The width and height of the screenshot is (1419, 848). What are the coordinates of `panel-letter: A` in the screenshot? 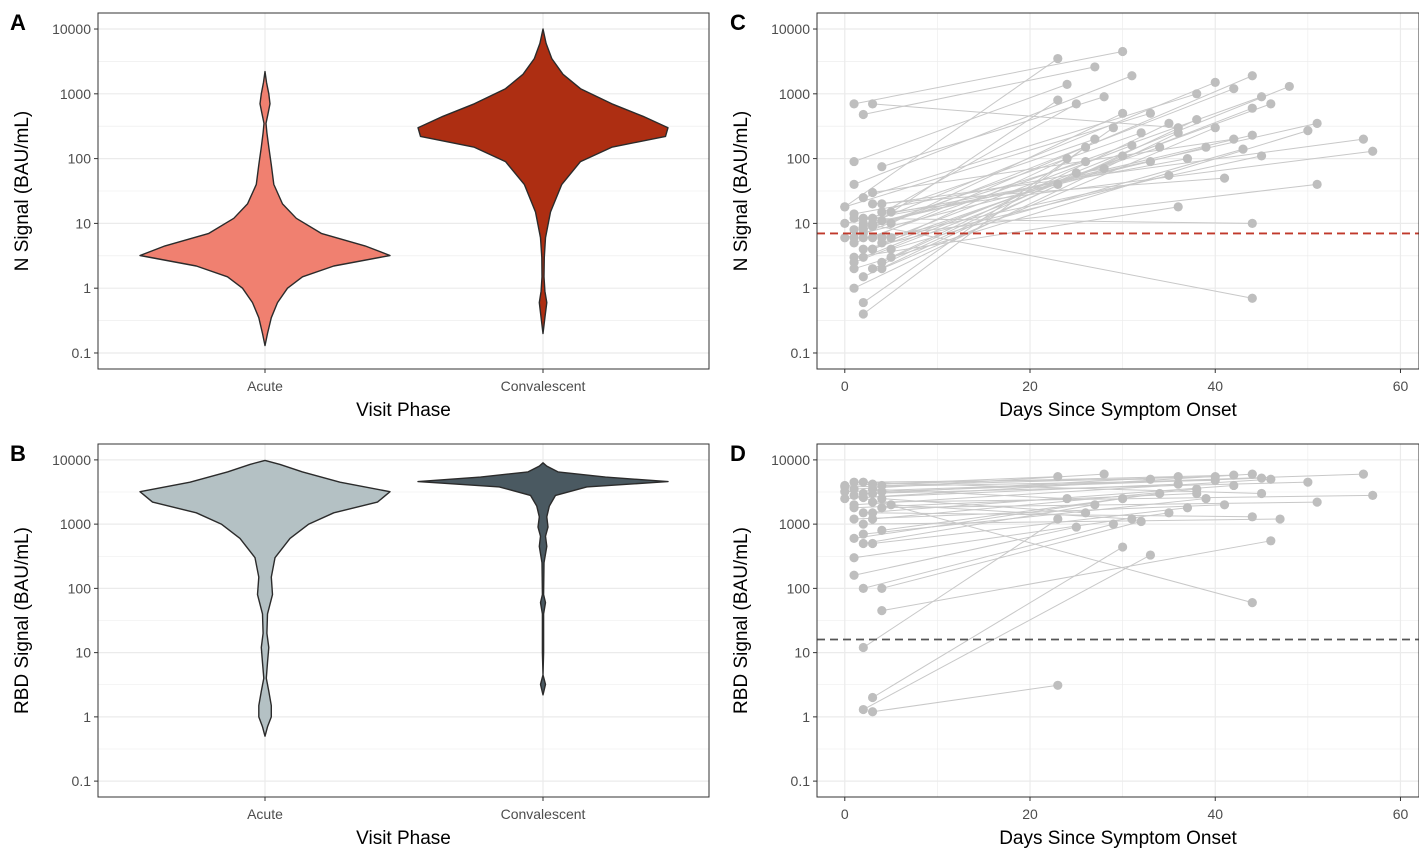 It's located at (18, 22).